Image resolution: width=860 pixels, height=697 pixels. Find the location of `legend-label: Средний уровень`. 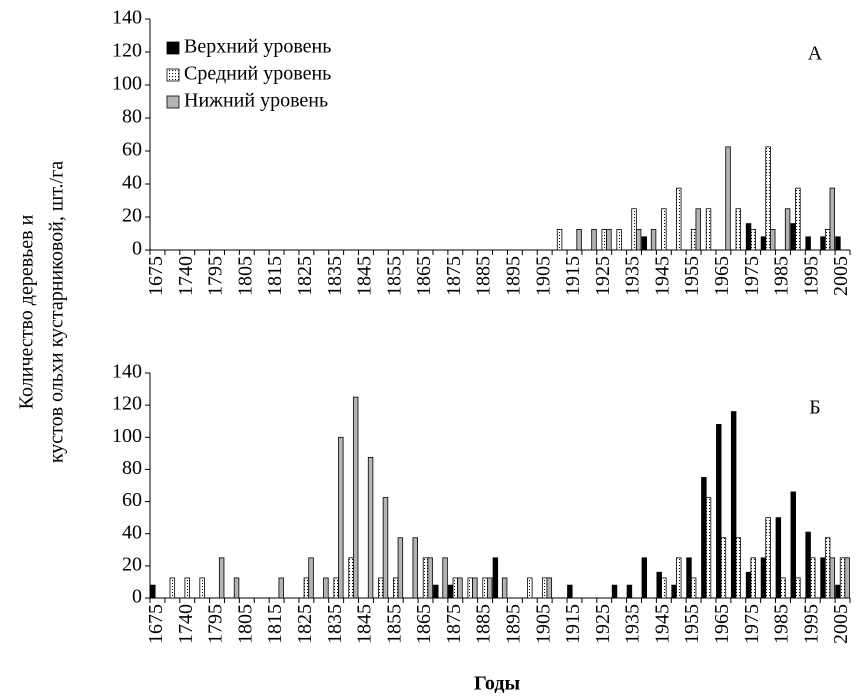

legend-label: Средний уровень is located at coordinates (257, 74).